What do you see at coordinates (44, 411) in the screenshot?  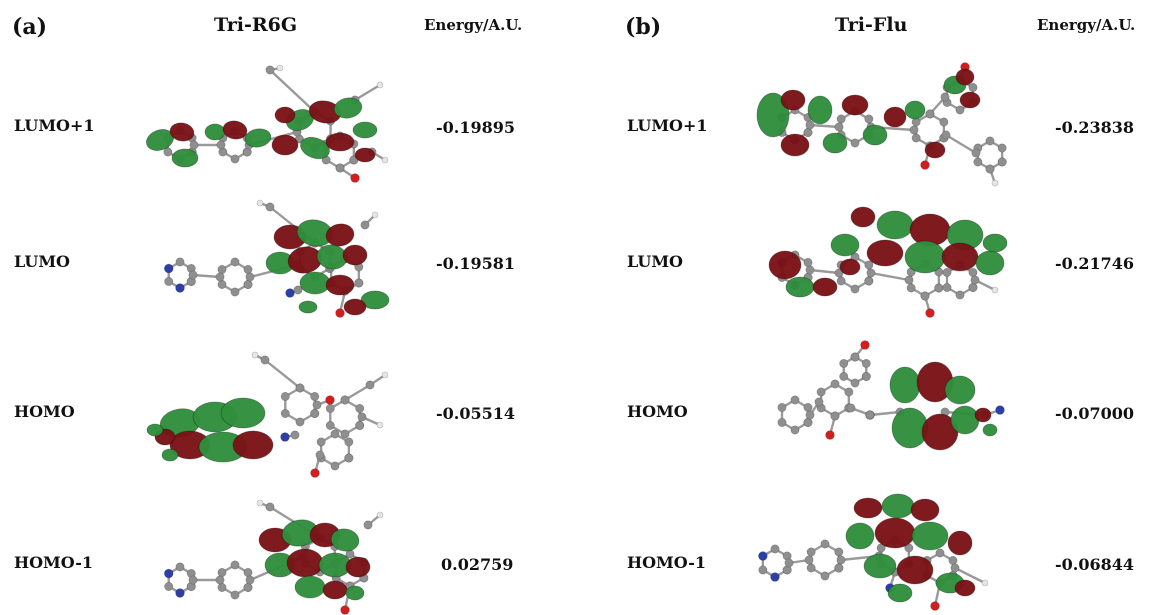 I see `orbital-label-homo: HOMO` at bounding box center [44, 411].